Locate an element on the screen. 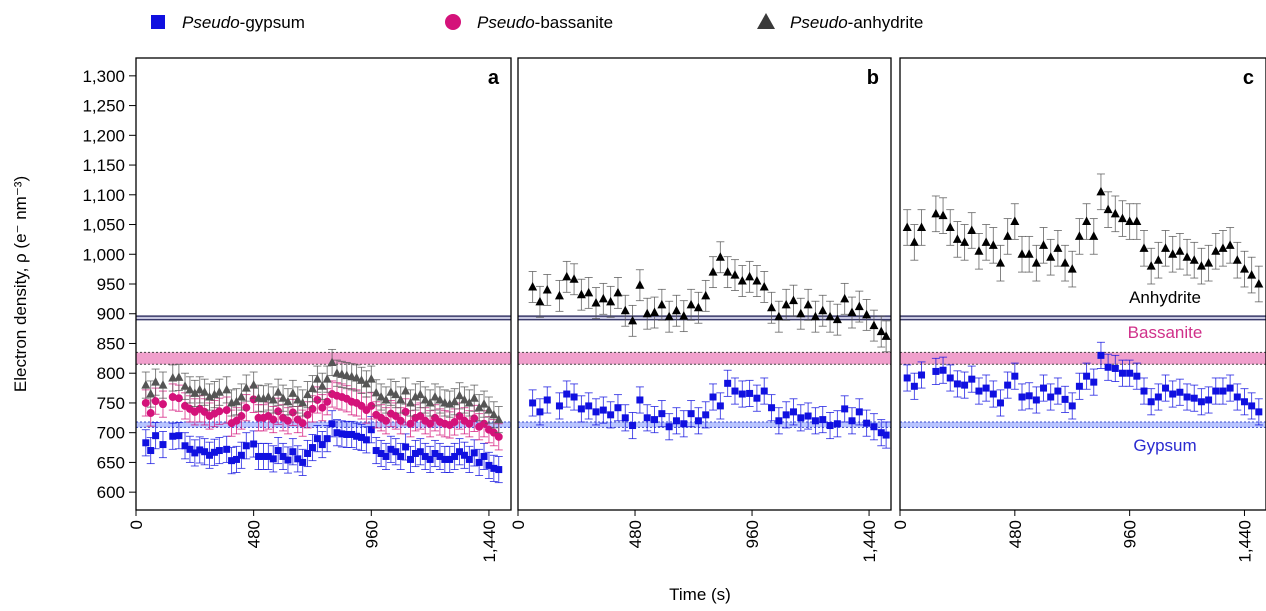  legend-label-suffix: -anhydrite is located at coordinates (886, 22).